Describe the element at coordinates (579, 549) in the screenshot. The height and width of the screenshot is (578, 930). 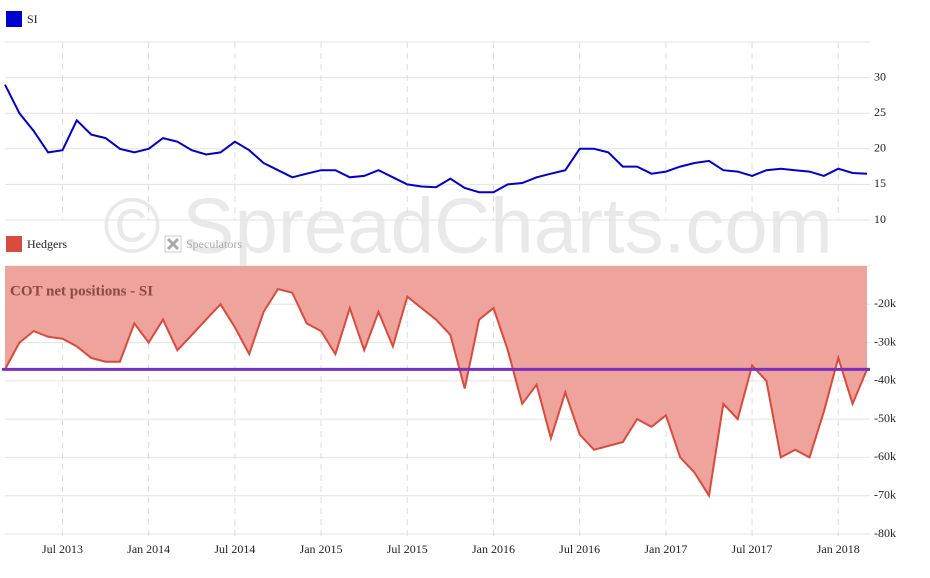
I see `x-tick-label: Jul 2016` at that location.